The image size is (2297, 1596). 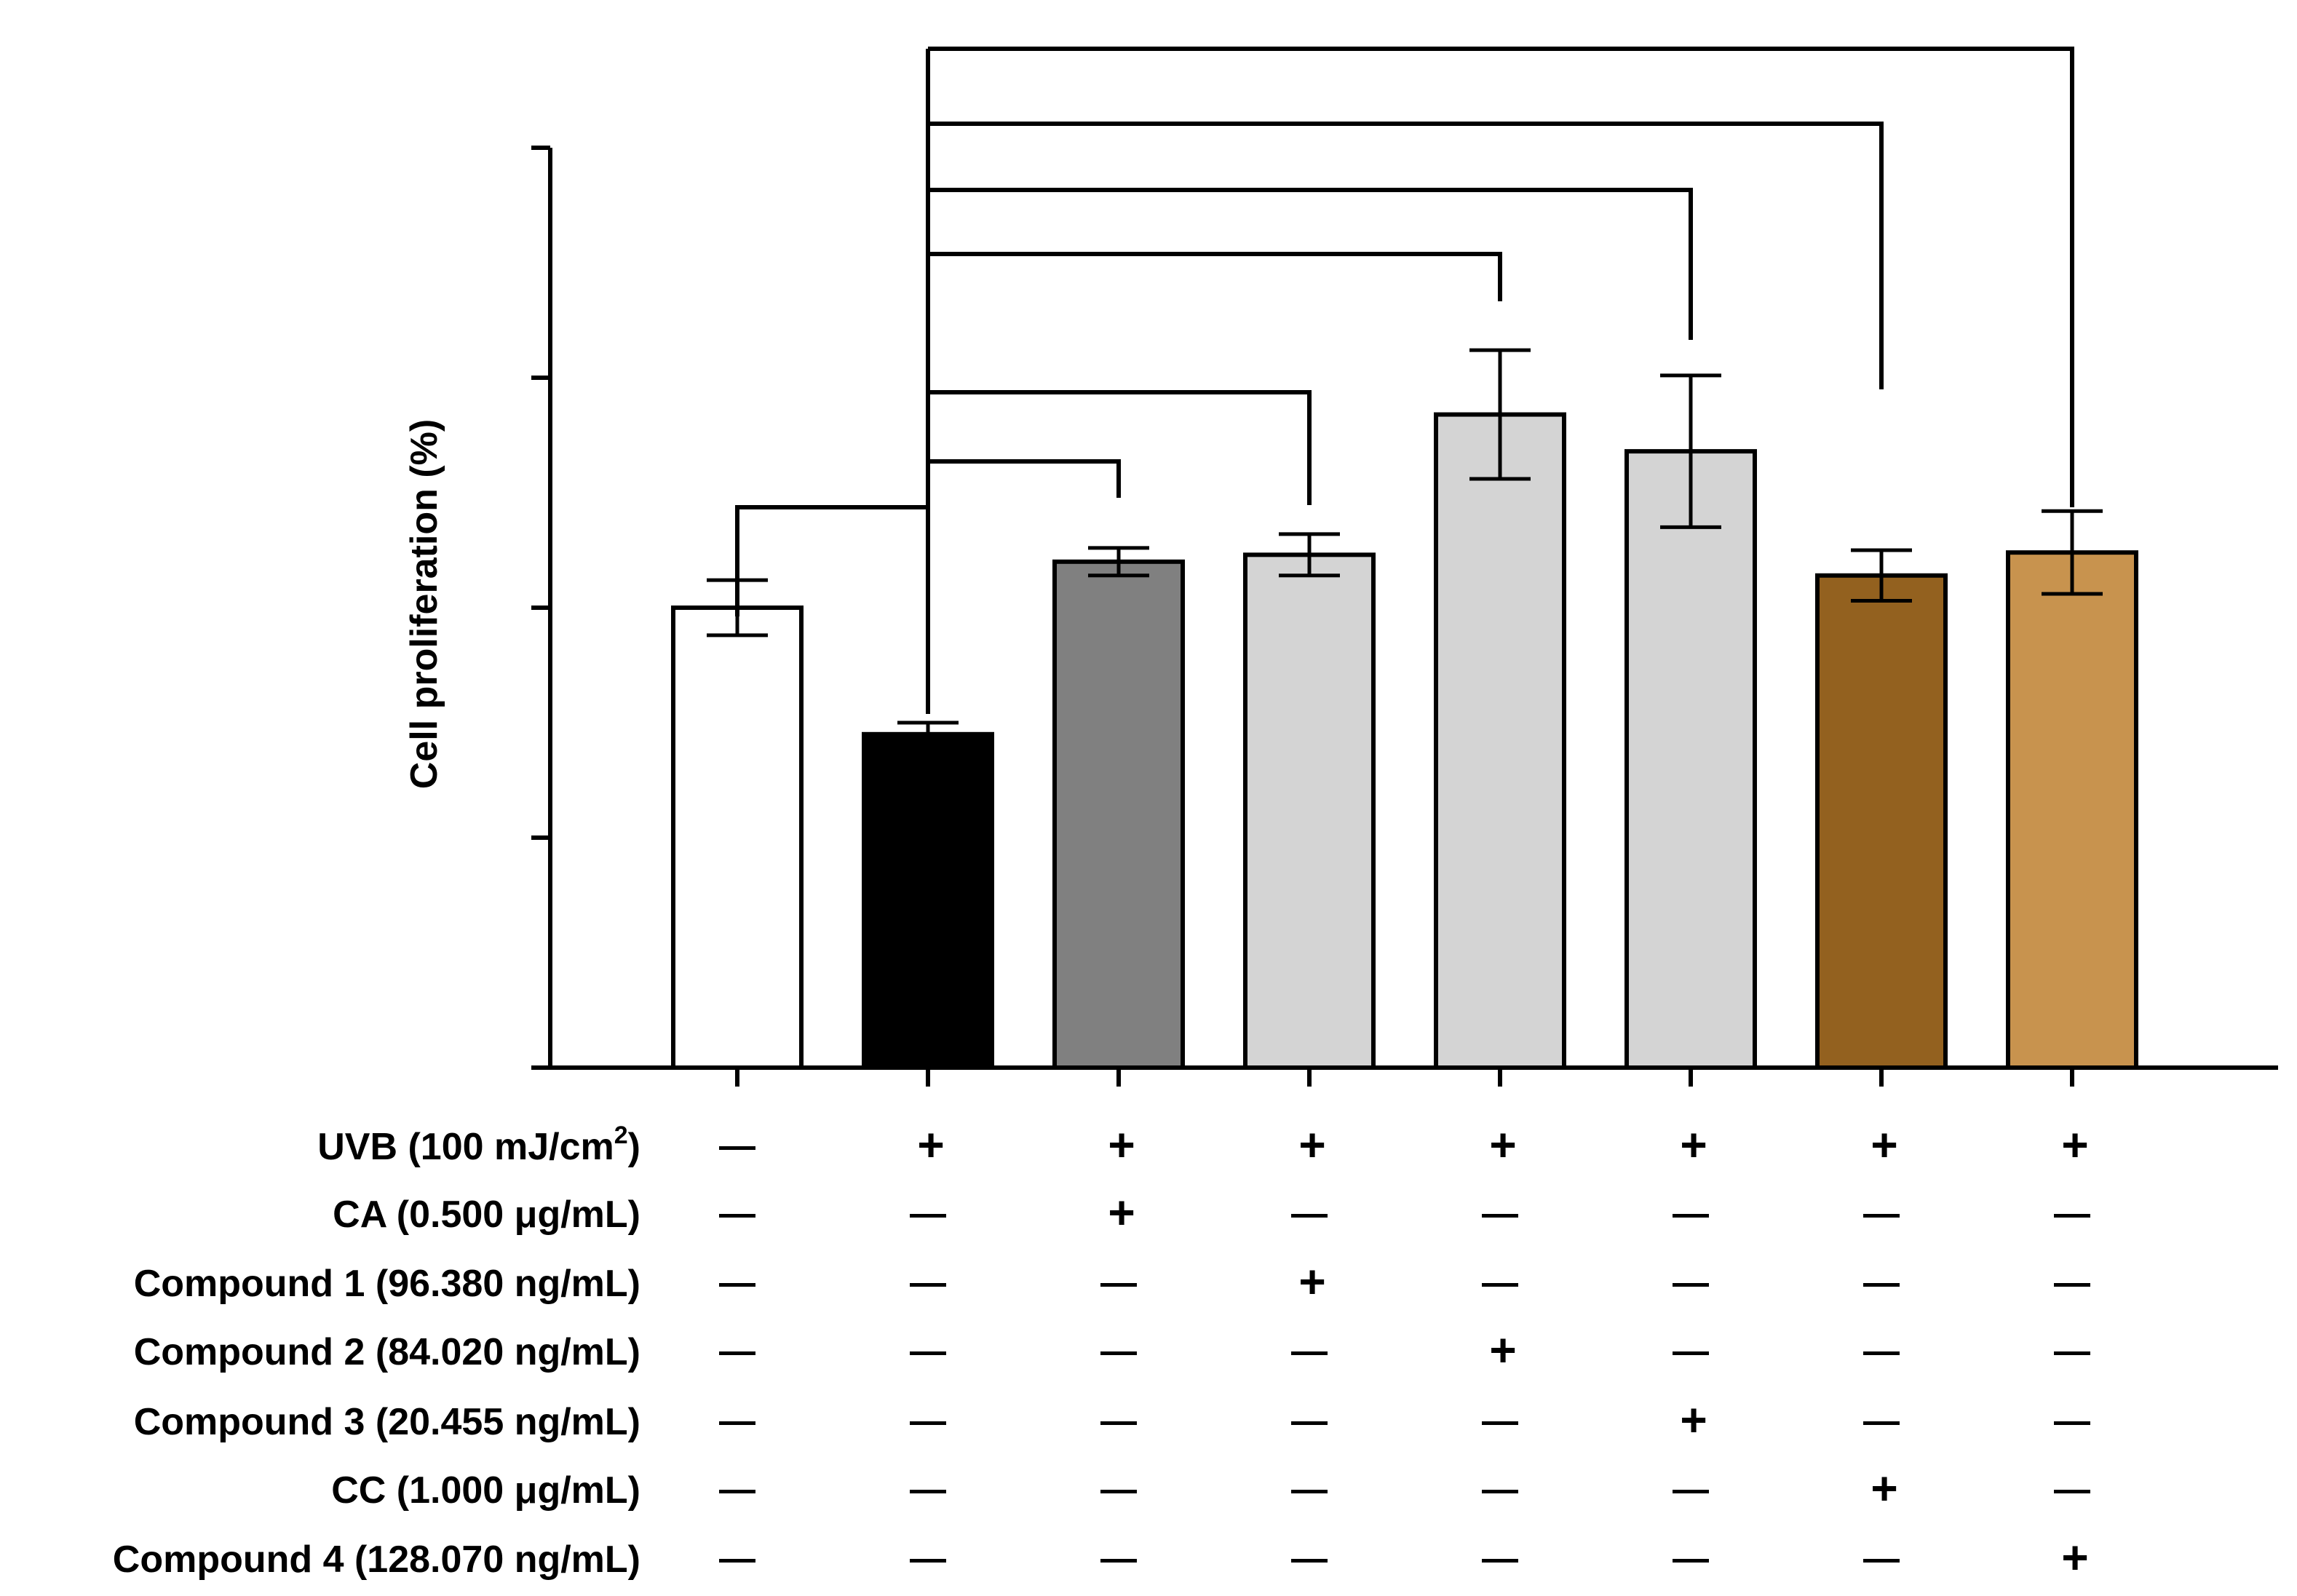 I want to click on treatment-mark-r2-c7: —, so click(x=1881, y=1213).